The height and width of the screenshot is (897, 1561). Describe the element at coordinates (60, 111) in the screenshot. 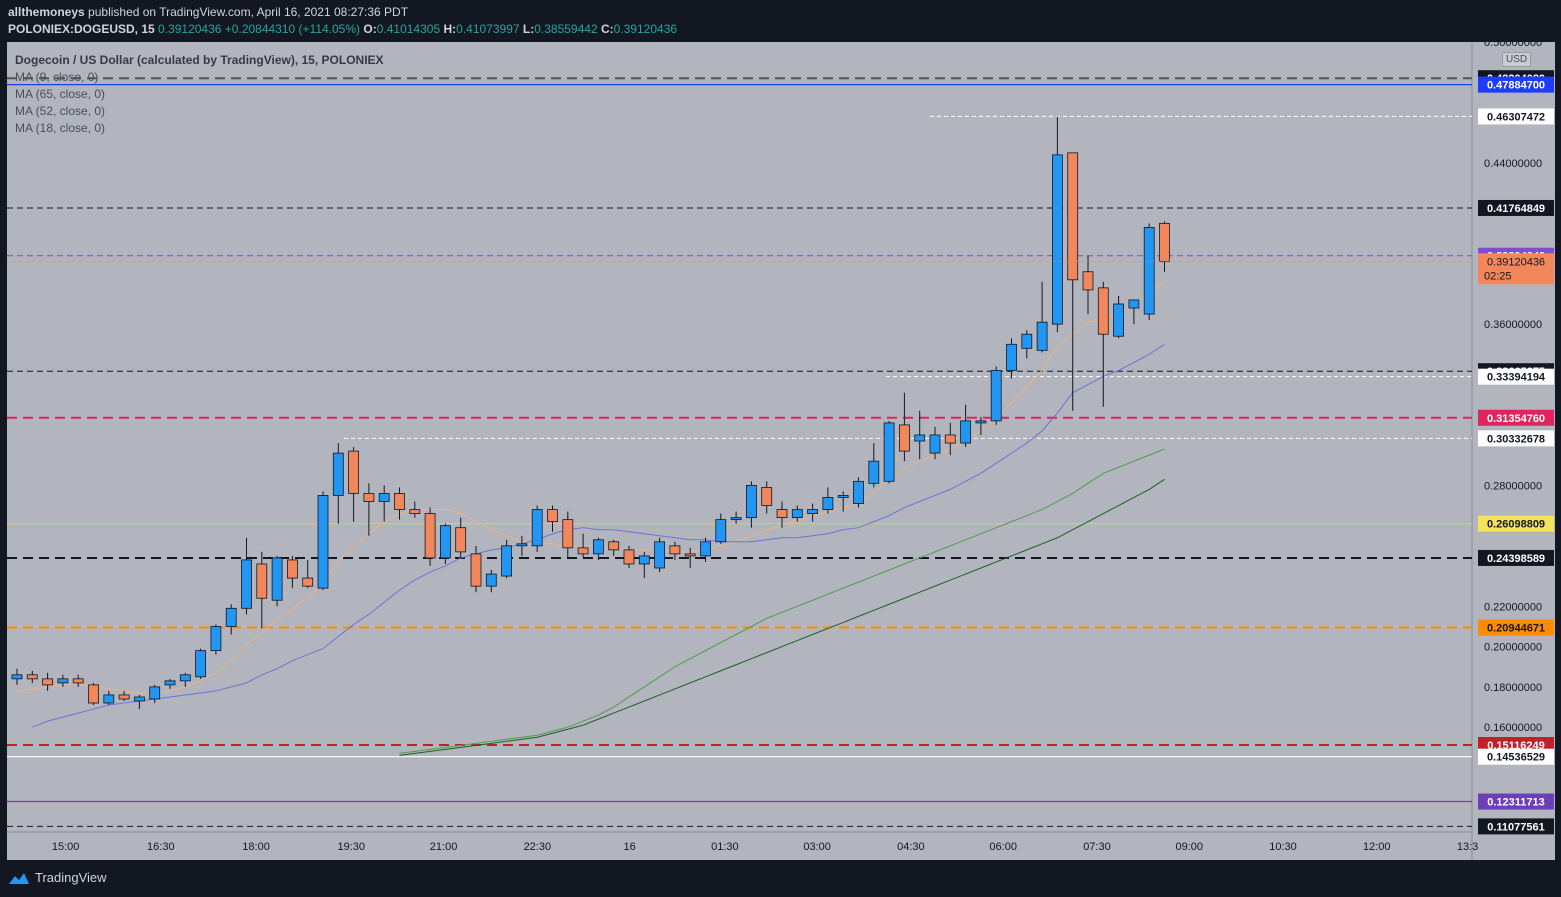

I see `legend-ma-52: MA (52, close, 0)` at that location.